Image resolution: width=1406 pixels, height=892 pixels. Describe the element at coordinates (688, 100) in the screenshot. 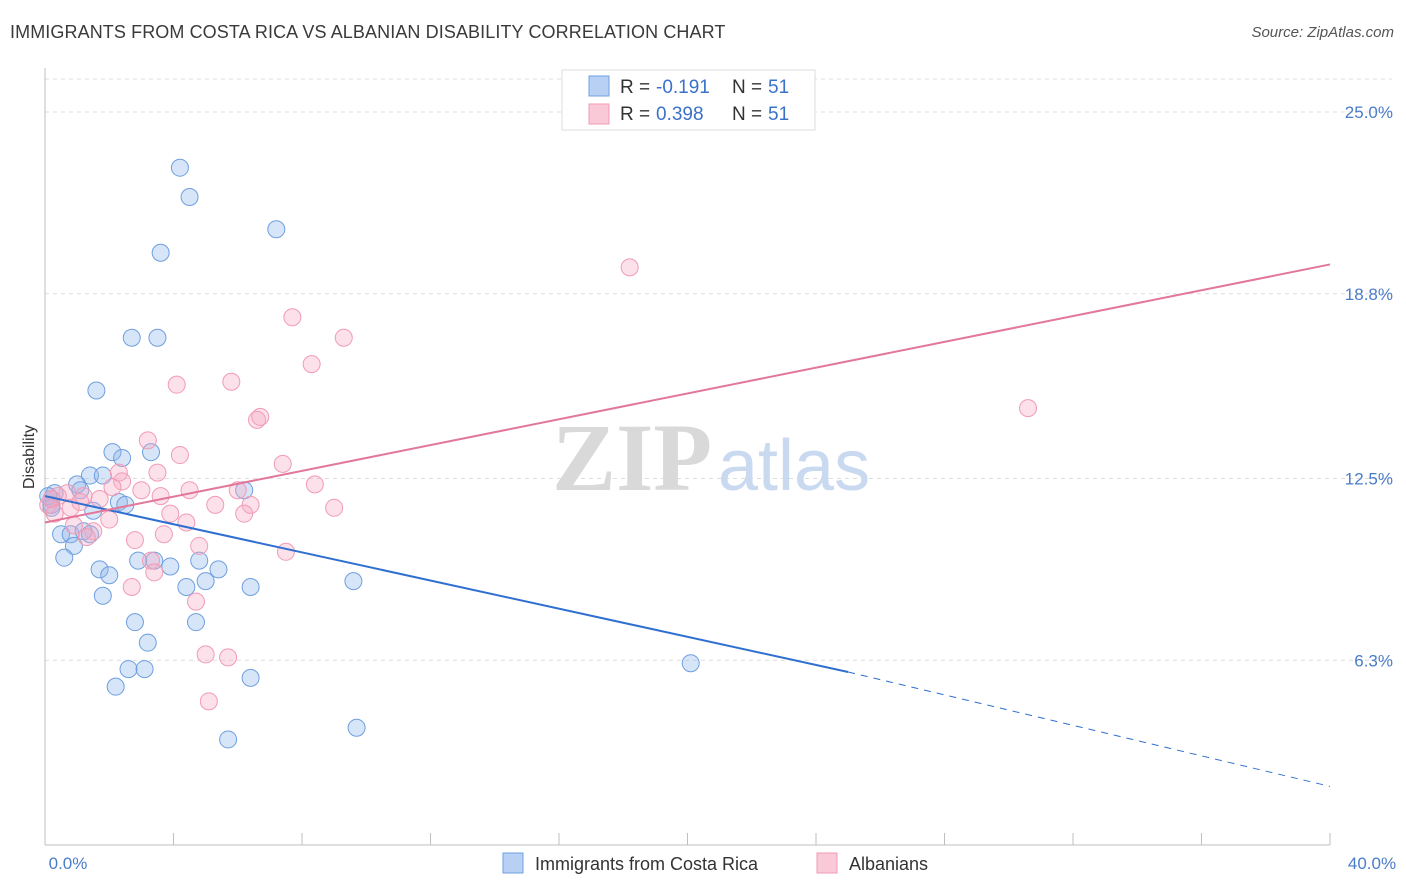

I see `legend-box: R = -0.191 N = 51 R = 0.398 N = 51` at that location.